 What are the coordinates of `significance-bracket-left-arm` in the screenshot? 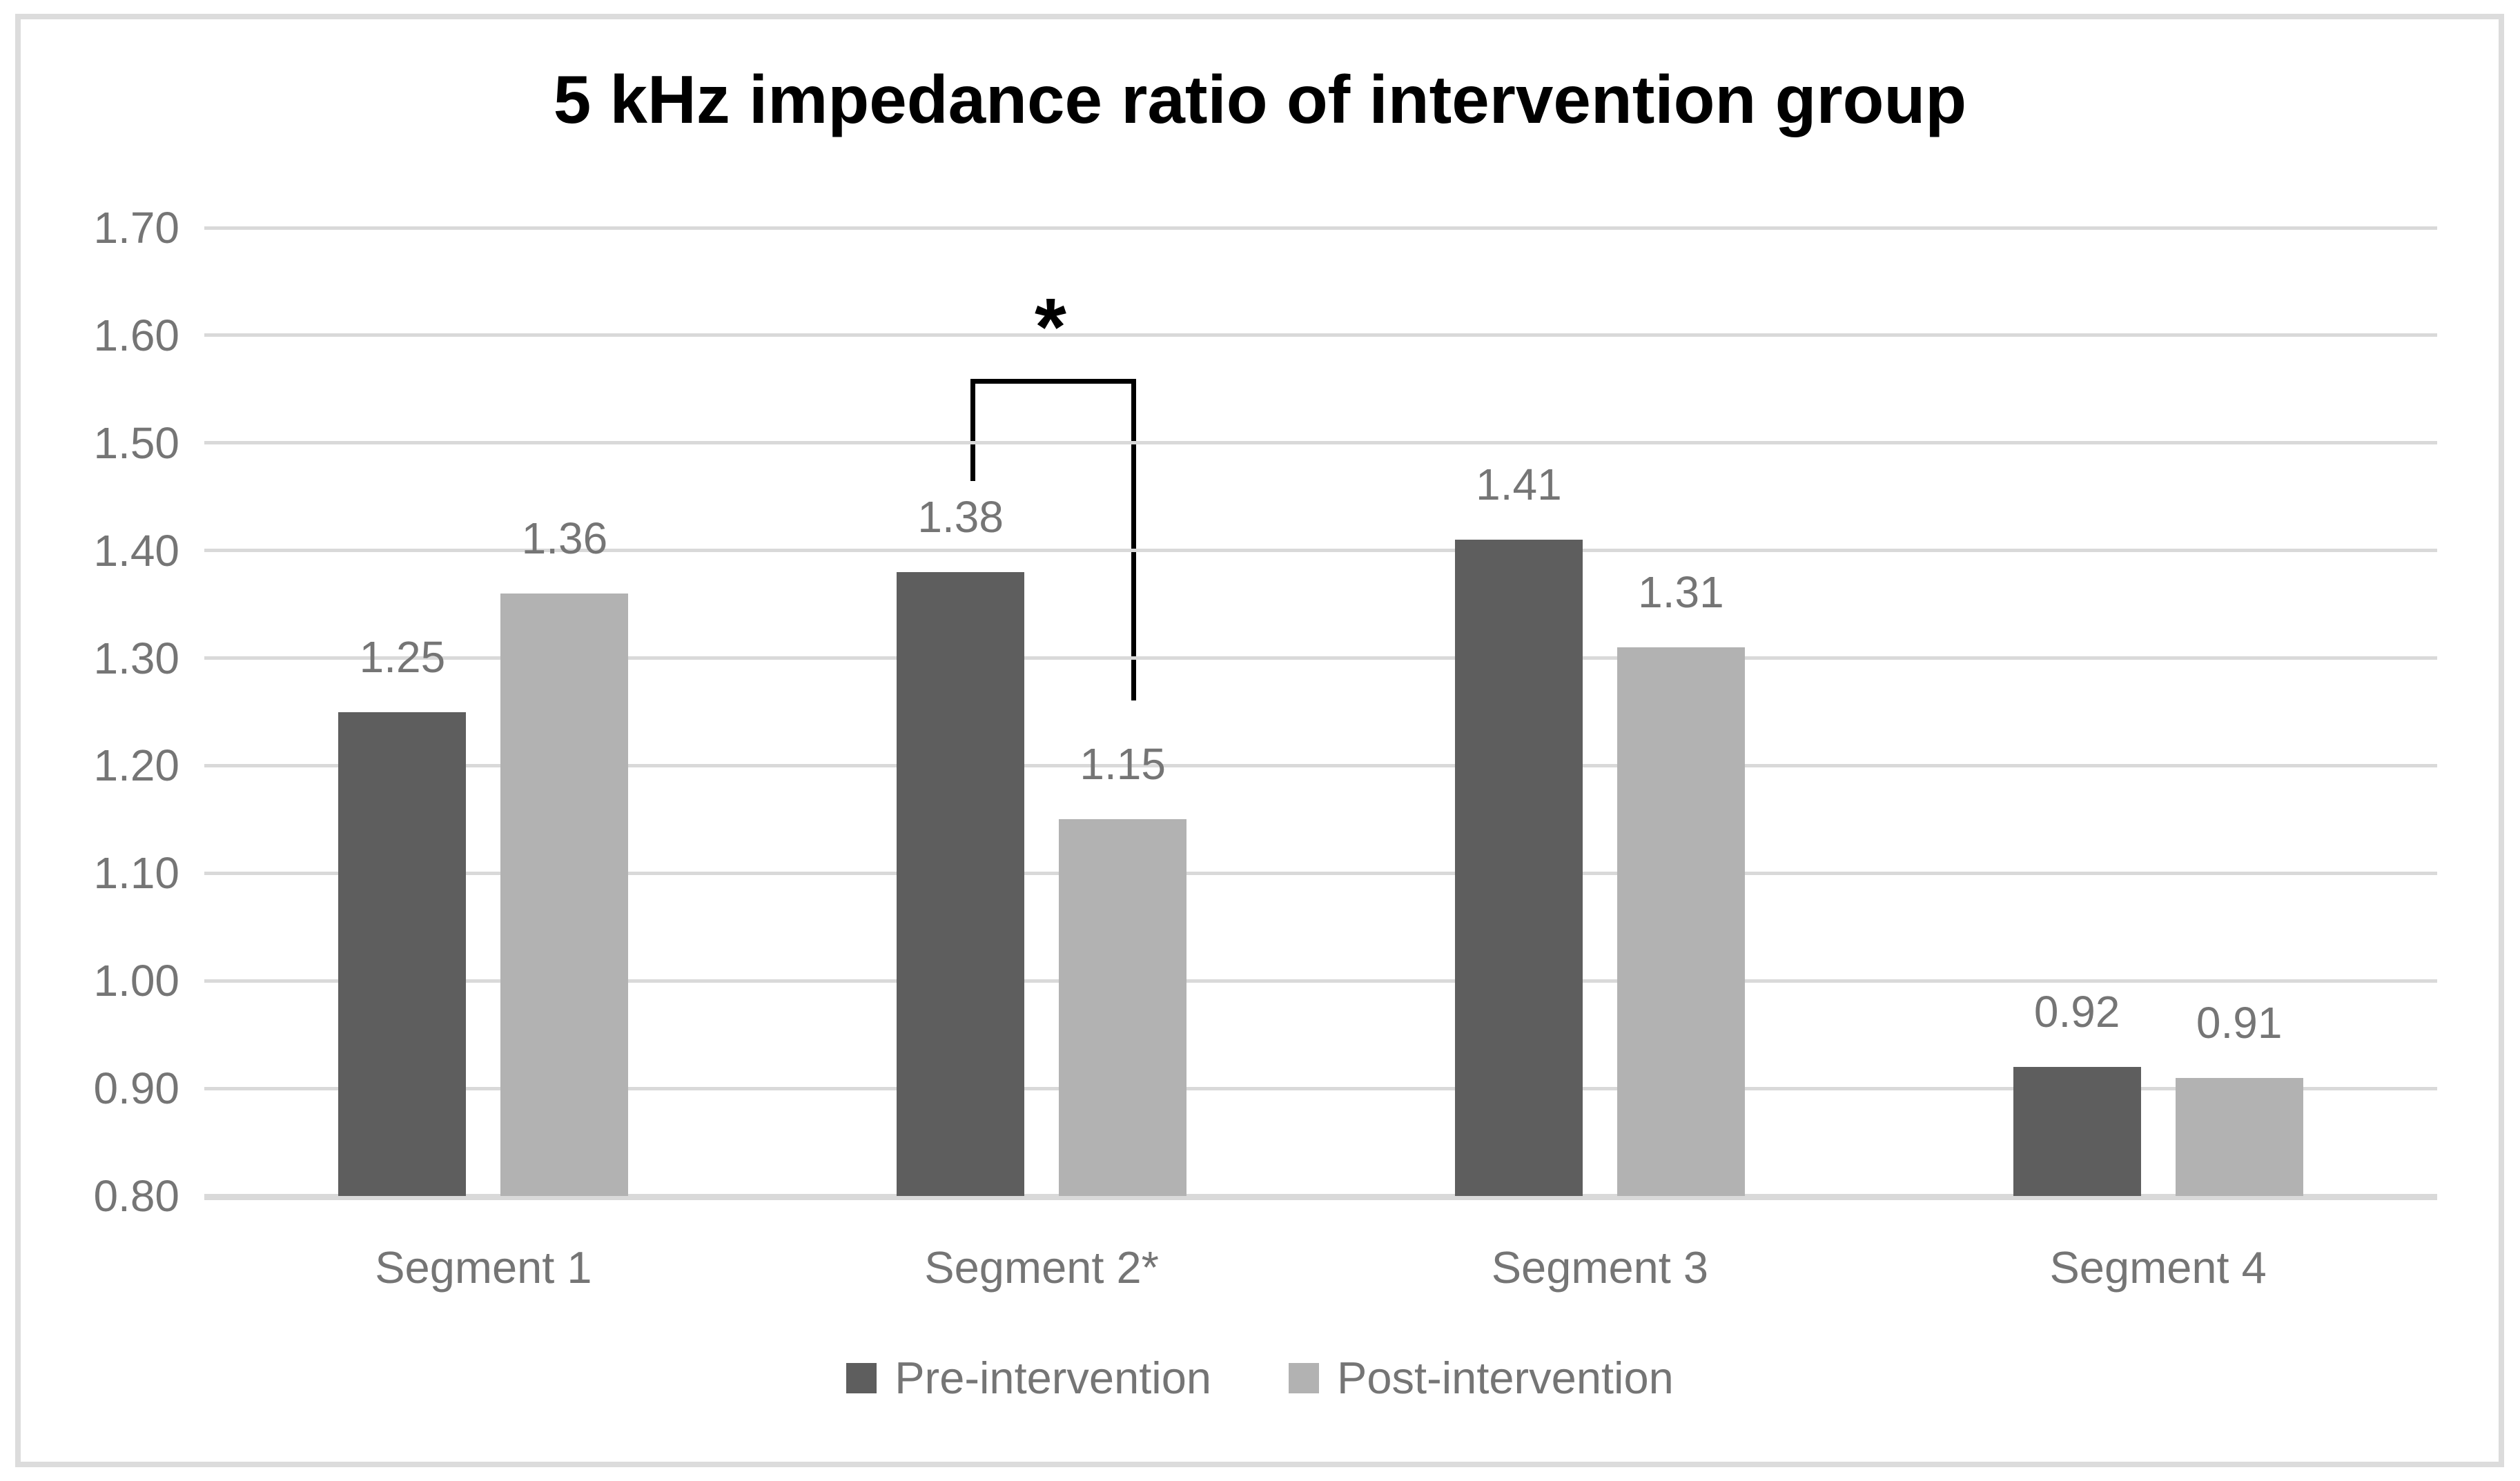 It's located at (972, 430).